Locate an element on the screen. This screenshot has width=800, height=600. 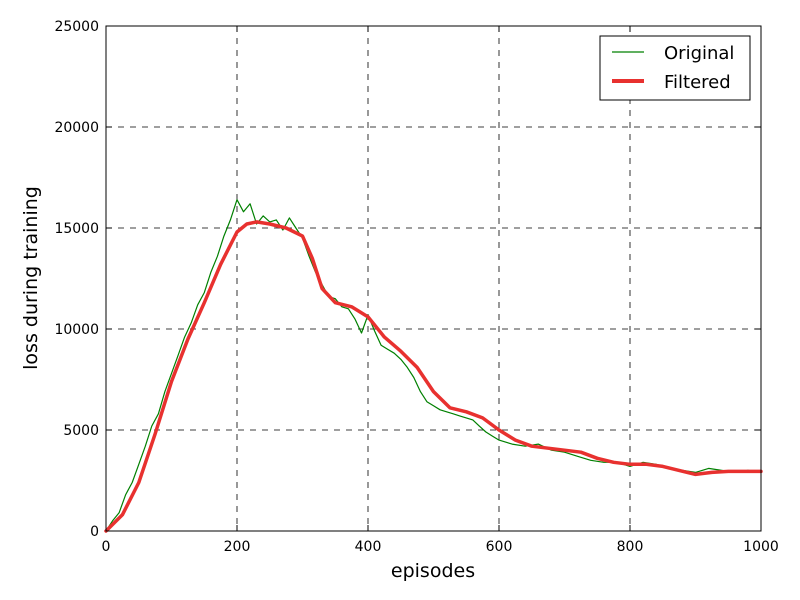
x-tick-label: 200 is located at coordinates (237, 547).